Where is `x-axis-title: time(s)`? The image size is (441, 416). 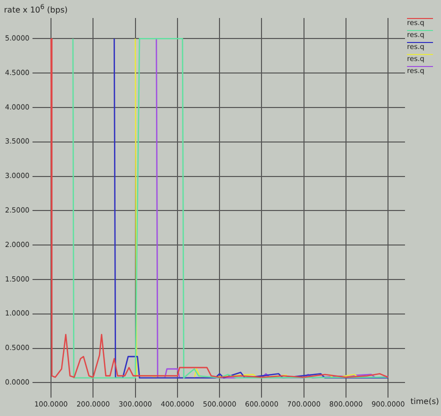
x-axis-title: time(s) is located at coordinates (424, 401).